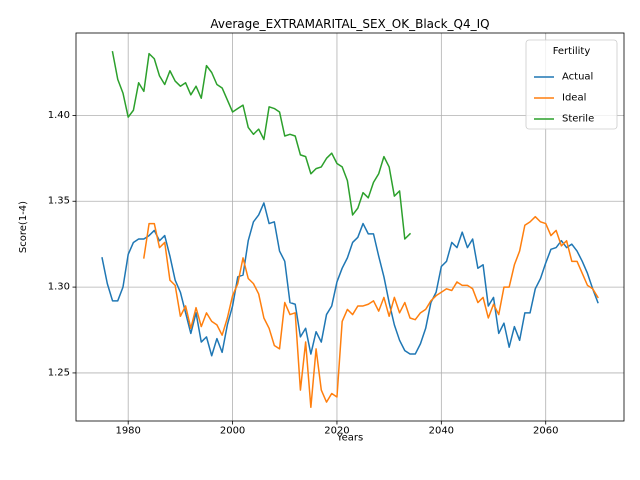 Image resolution: width=640 pixels, height=480 pixels. Describe the element at coordinates (59, 115) in the screenshot. I see `y-tick-label: 1.40` at that location.